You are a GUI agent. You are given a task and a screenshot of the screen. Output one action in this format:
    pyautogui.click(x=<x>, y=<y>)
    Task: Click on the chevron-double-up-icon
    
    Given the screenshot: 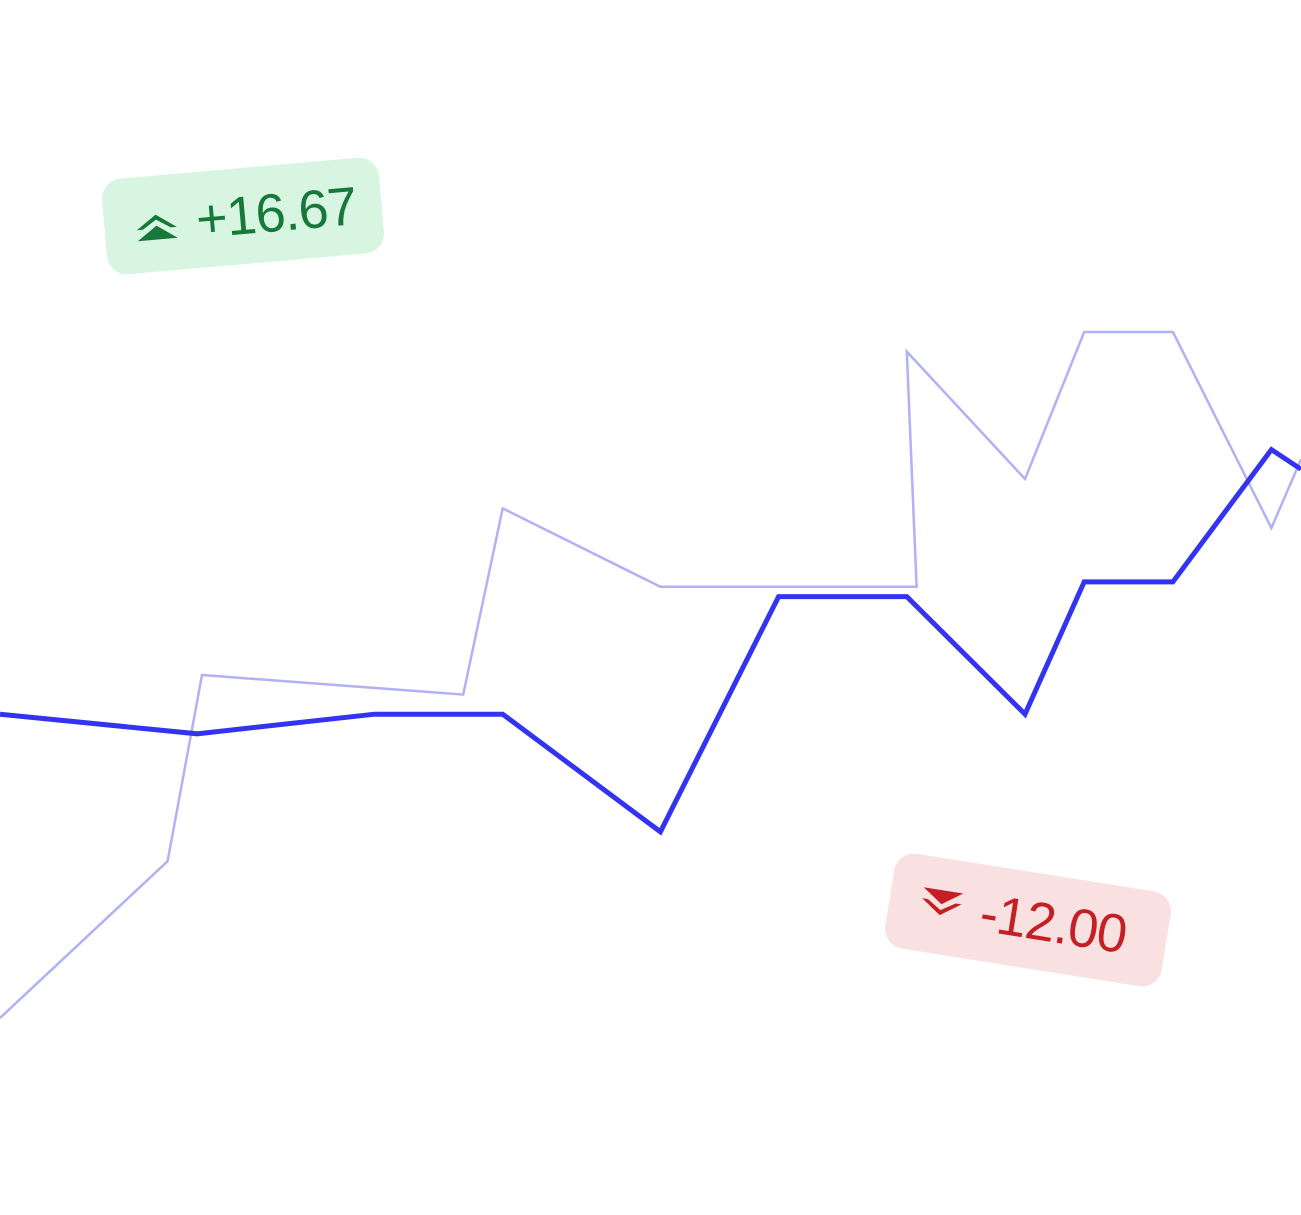 What is the action you would take?
    pyautogui.click(x=156, y=224)
    